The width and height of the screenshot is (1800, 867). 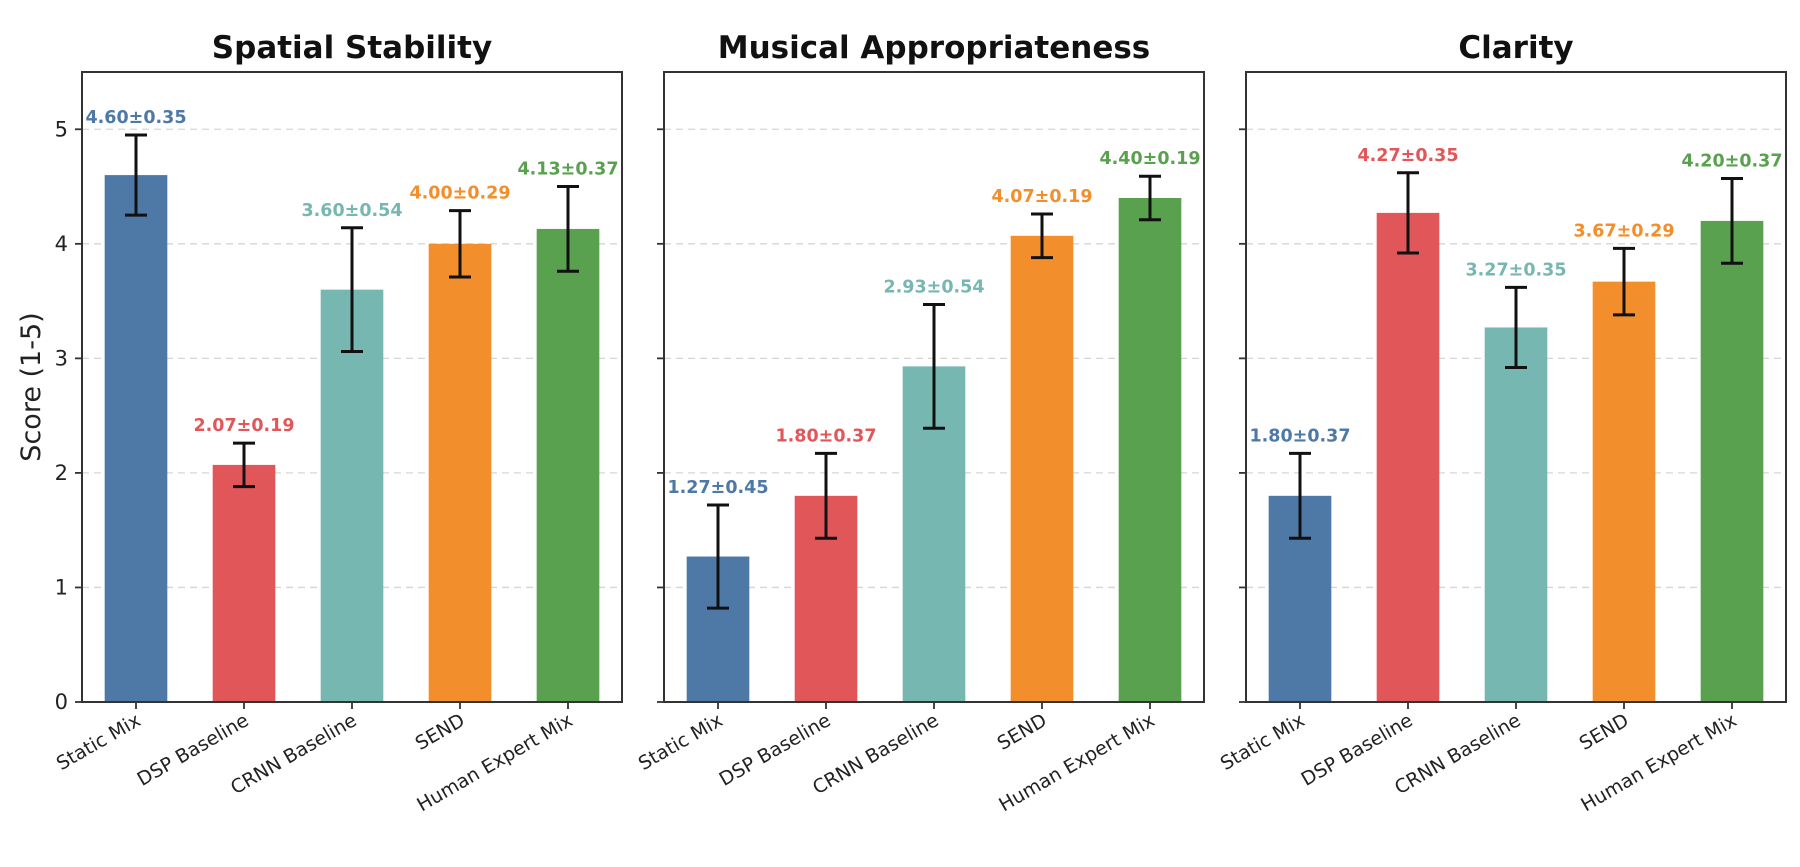 I want to click on data-label: 4.07±0.19, so click(x=1041, y=197).